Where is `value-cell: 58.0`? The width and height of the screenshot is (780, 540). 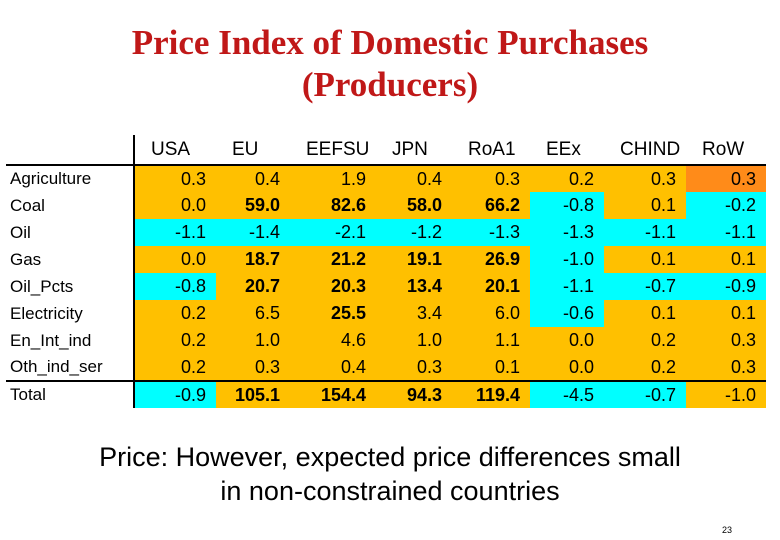 value-cell: 58.0 is located at coordinates (414, 205).